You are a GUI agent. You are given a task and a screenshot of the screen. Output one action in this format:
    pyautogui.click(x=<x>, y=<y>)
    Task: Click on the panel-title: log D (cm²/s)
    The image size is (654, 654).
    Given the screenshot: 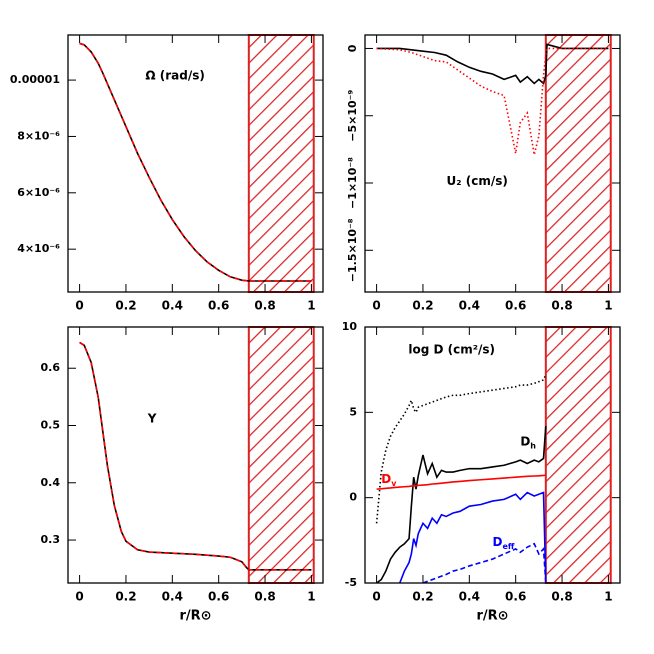 What is the action you would take?
    pyautogui.click(x=451, y=350)
    